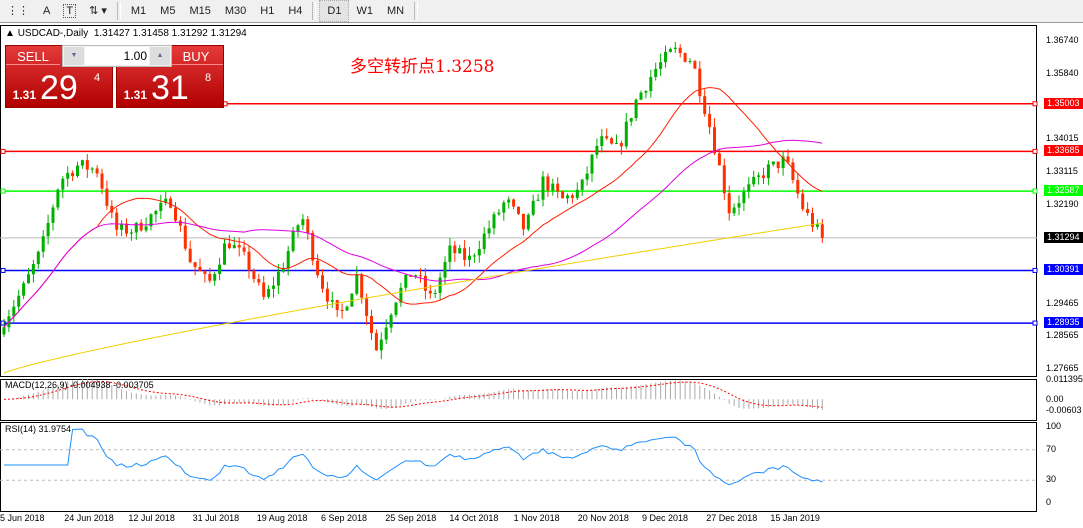 The image size is (1083, 528). I want to click on tf-mn: MN, so click(395, 11).